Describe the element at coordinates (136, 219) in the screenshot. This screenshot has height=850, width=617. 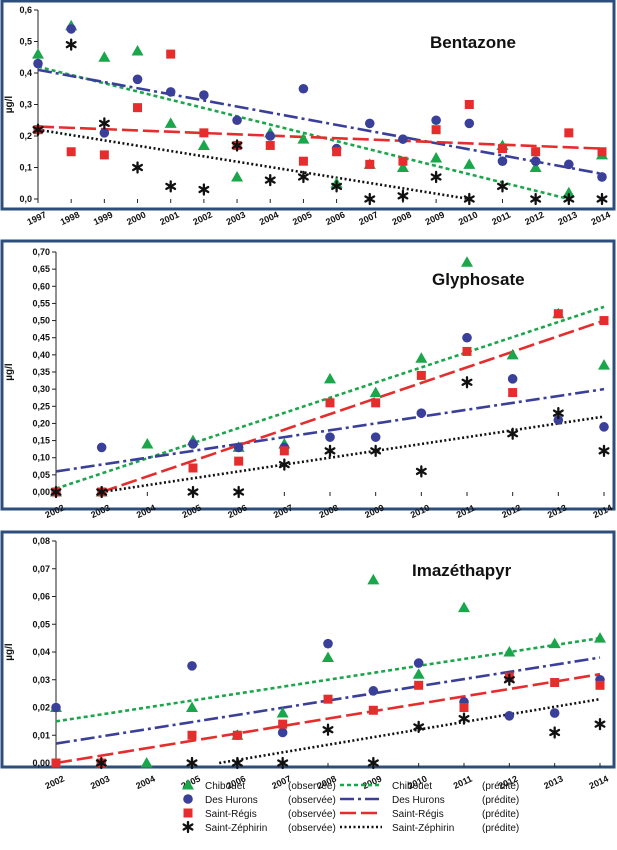
I see `x-tick-label: 2000` at that location.